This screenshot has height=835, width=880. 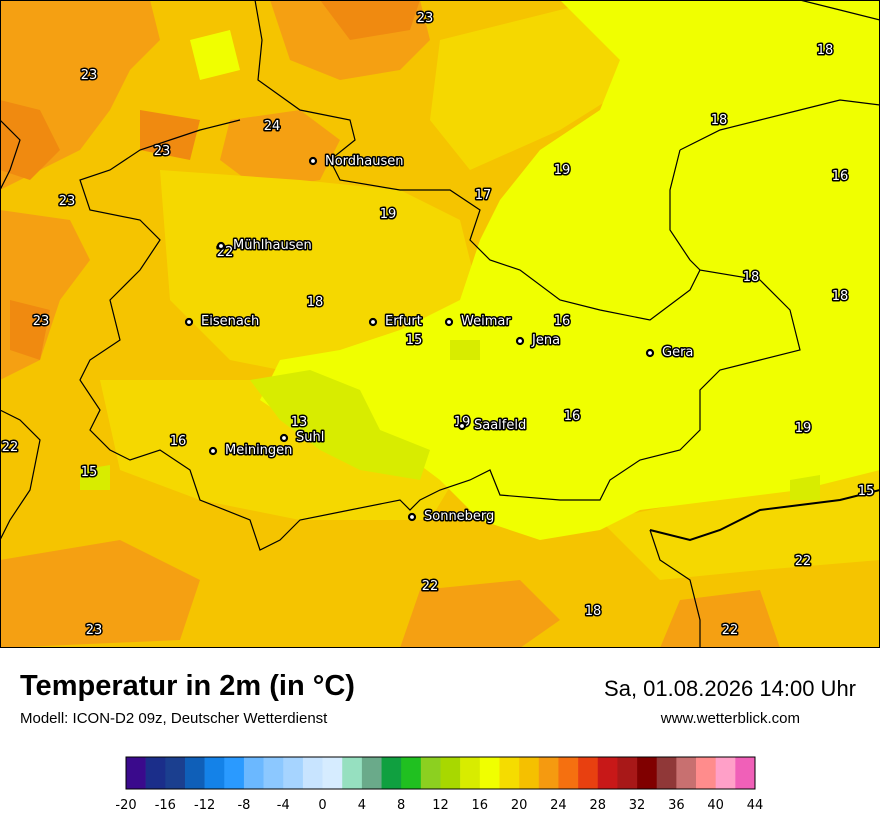 I want to click on city-label-sonneberg: Sonneberg, so click(x=459, y=516).